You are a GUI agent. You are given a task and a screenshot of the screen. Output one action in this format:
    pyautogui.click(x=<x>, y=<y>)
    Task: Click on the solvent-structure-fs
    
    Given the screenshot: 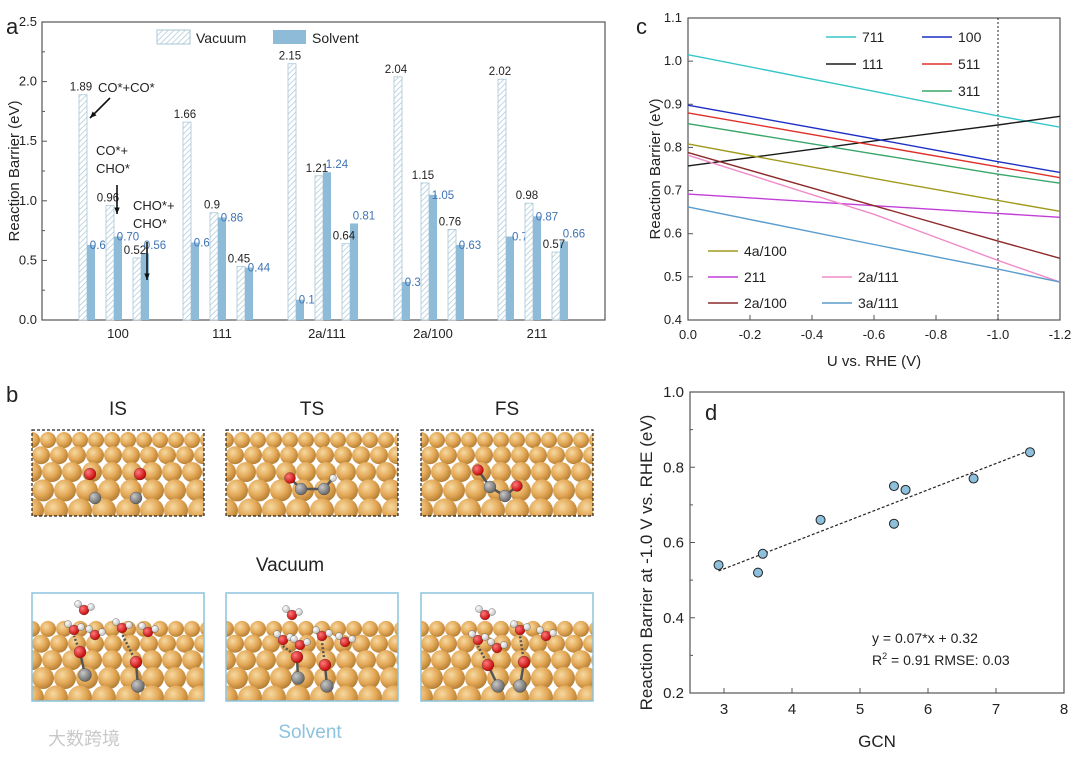 What is the action you would take?
    pyautogui.click(x=507, y=660)
    